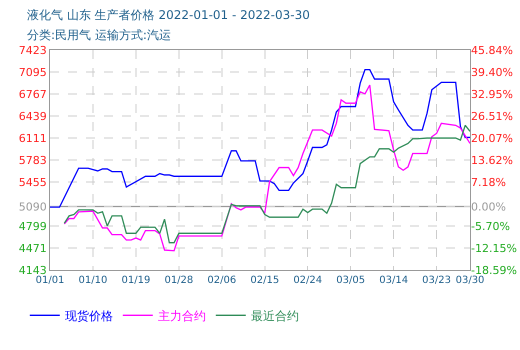 This screenshot has height=350, width=520. I want to click on y-tick-label: 7095, so click(32, 72).